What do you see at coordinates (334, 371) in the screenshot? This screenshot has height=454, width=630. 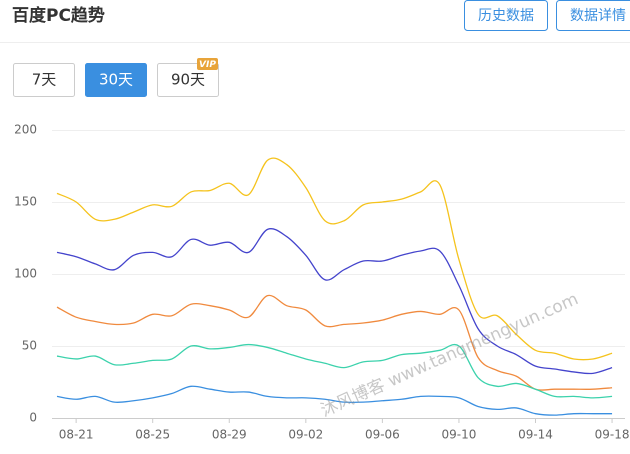 I see `trend-line` at bounding box center [334, 371].